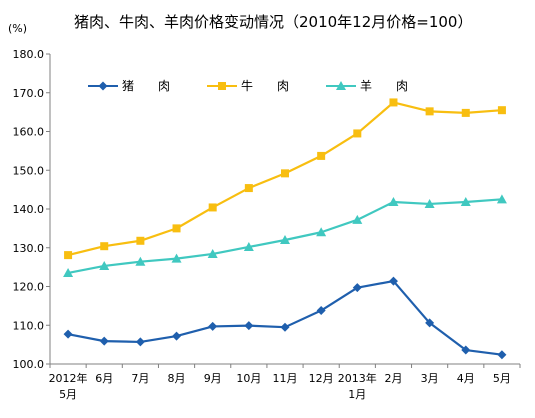  What do you see at coordinates (213, 378) in the screenshot?
I see `x-tick-label: 9月` at bounding box center [213, 378].